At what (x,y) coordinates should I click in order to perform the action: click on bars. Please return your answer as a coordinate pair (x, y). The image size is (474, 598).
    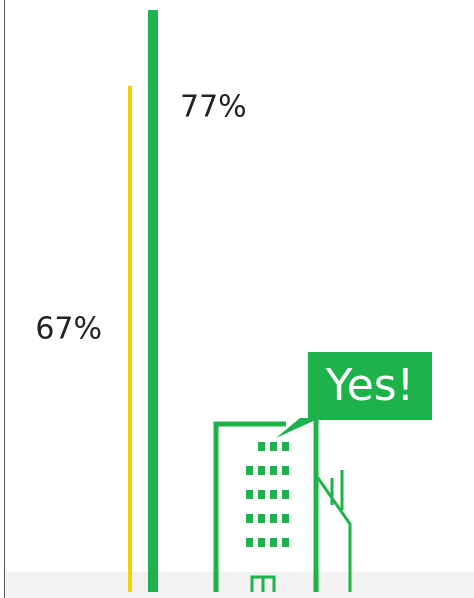
    Looking at the image, I should click on (143, 301).